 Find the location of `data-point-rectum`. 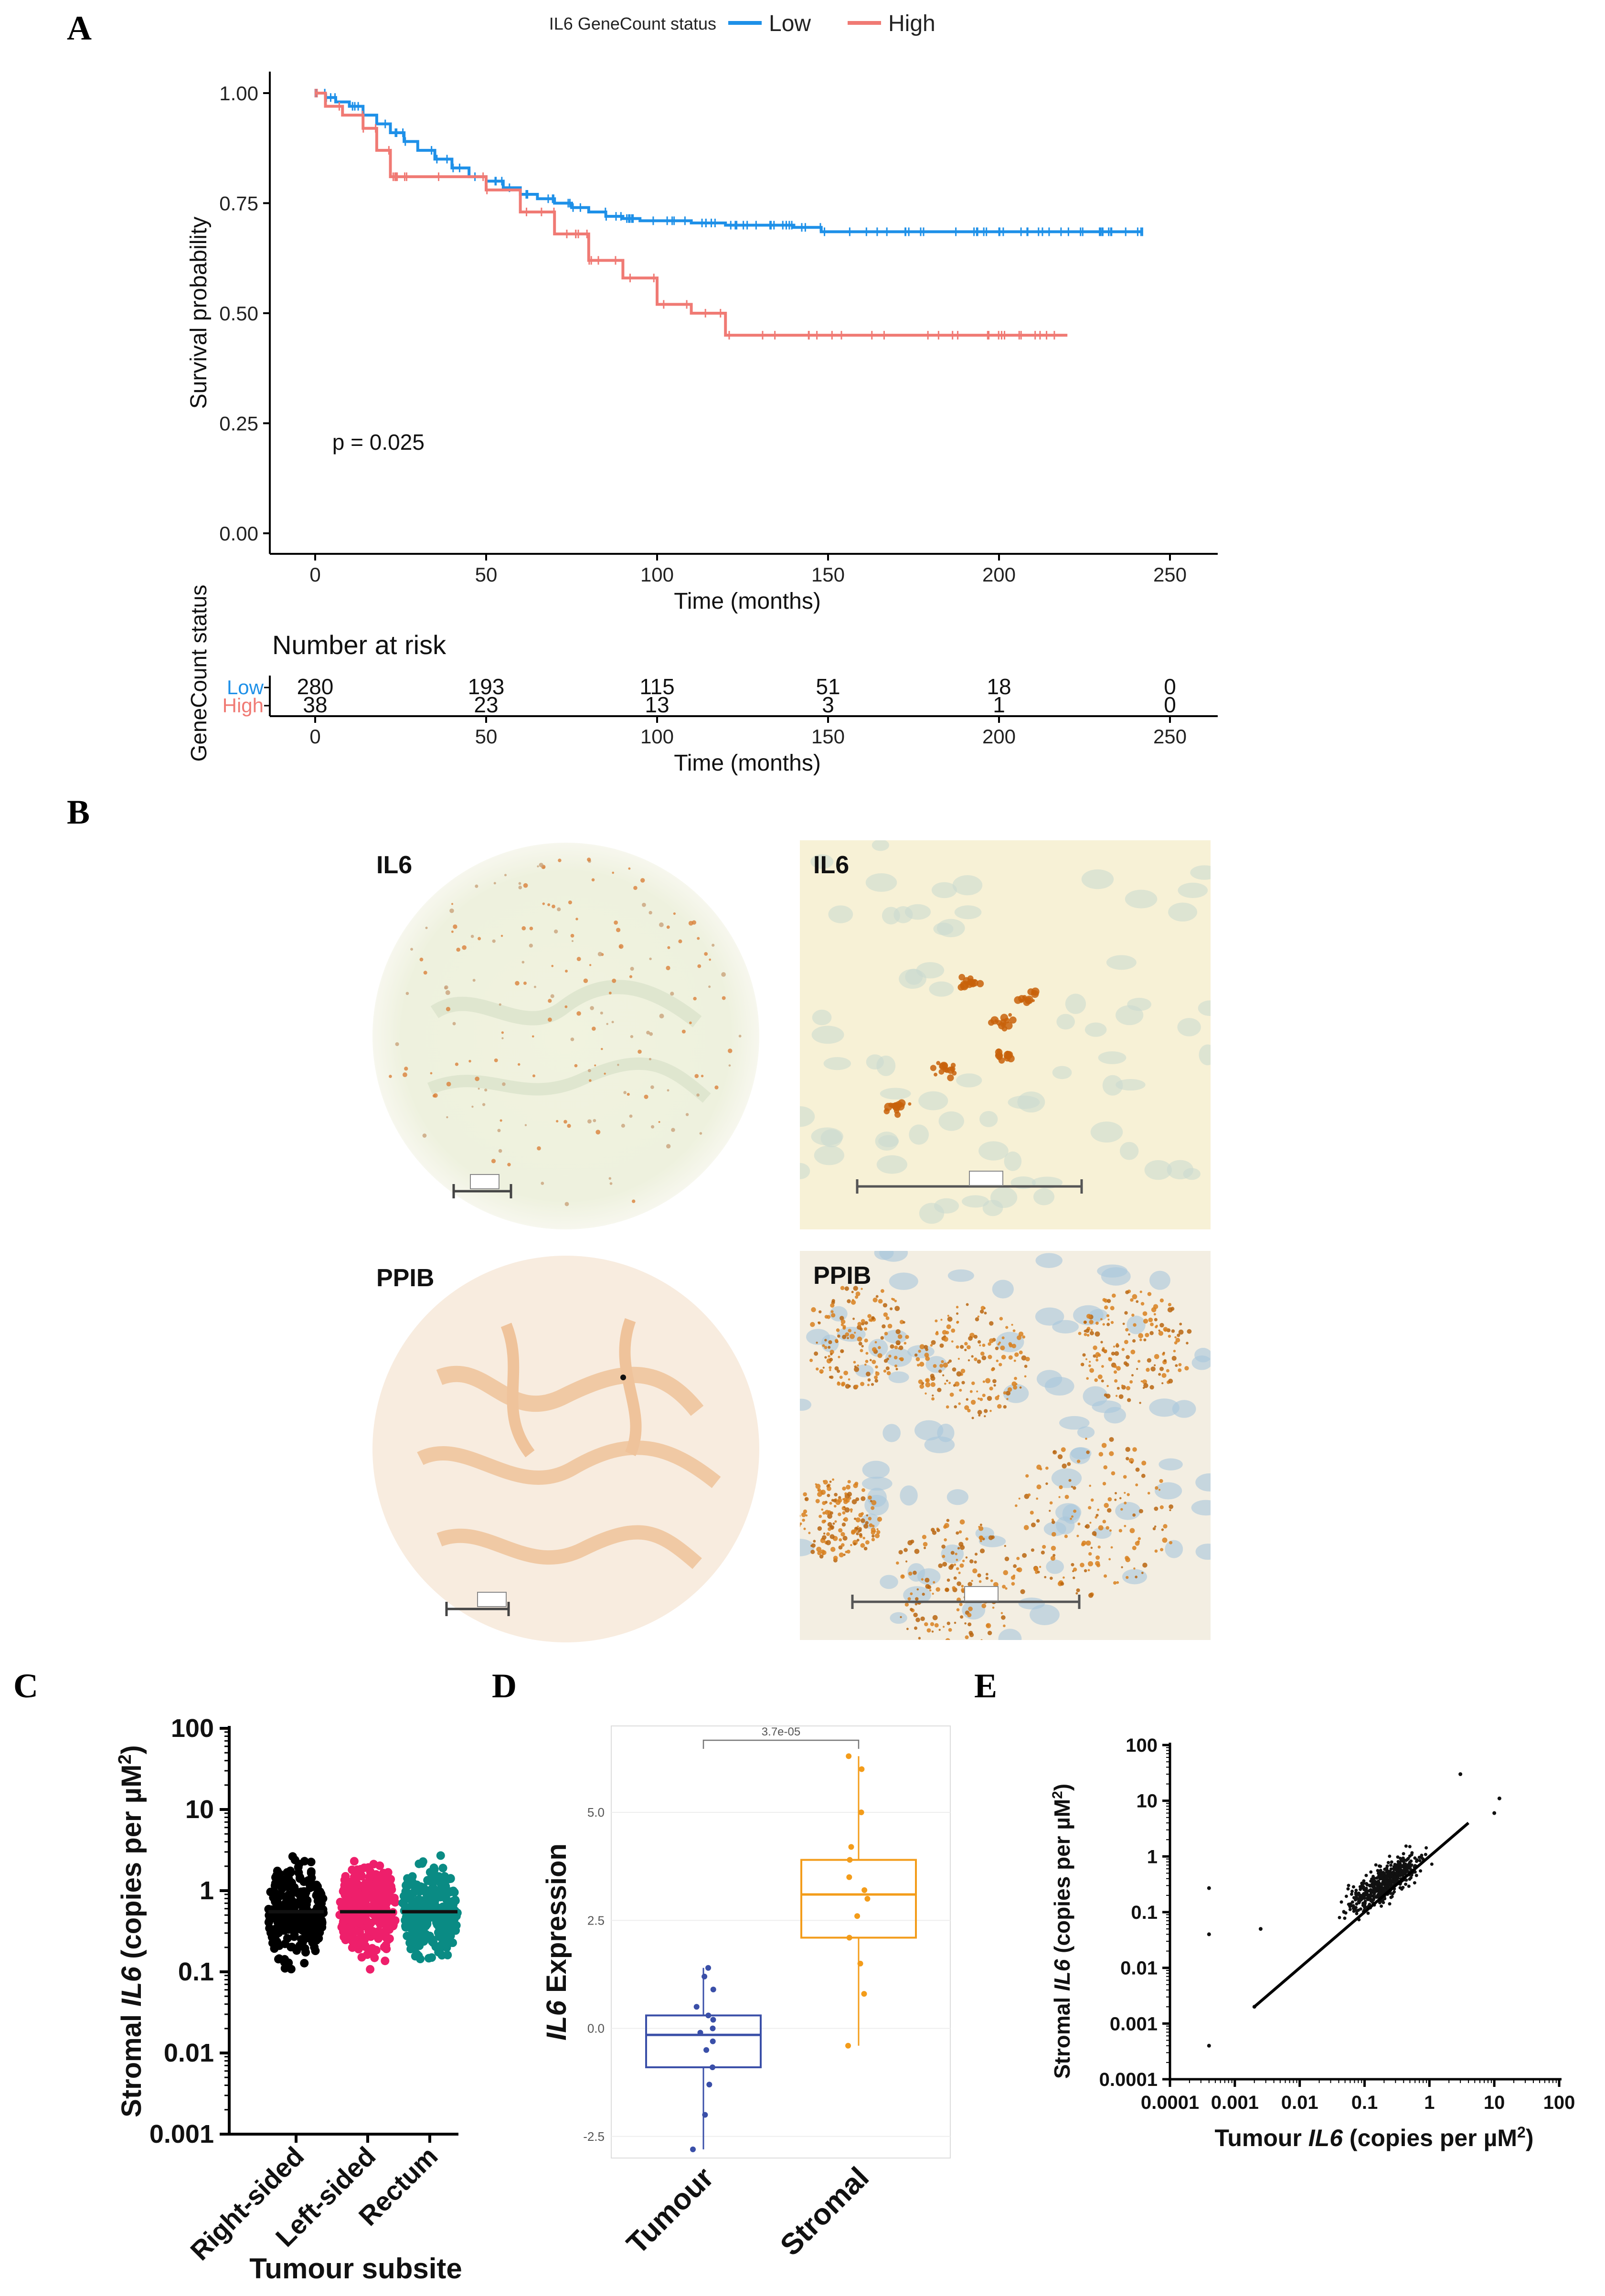

data-point-rectum is located at coordinates (414, 1891).